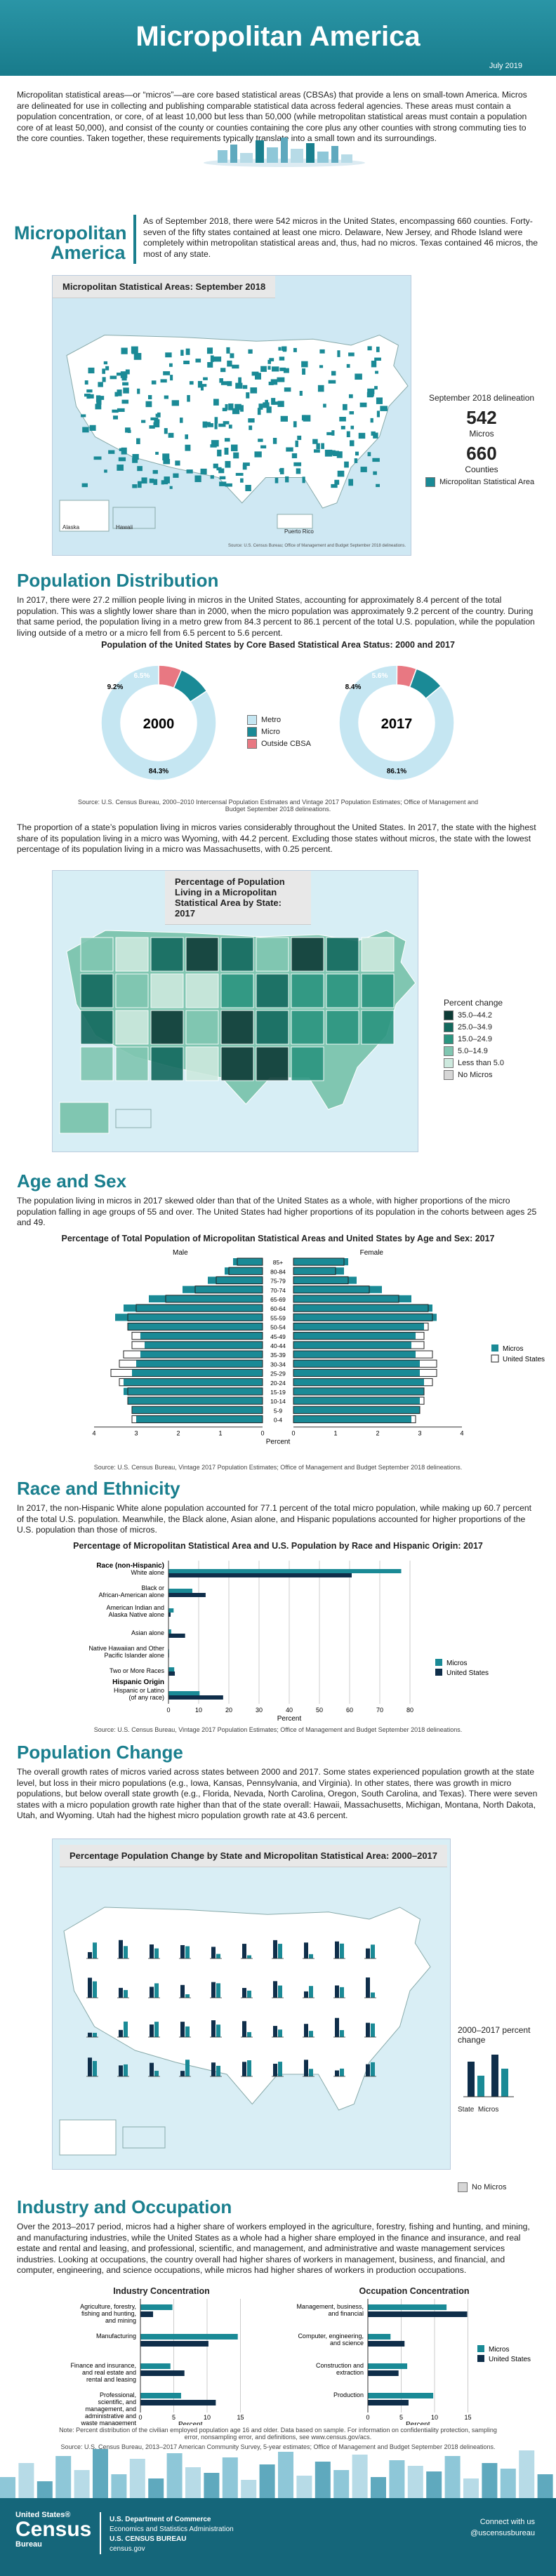 The height and width of the screenshot is (2576, 556). What do you see at coordinates (180, 1253) in the screenshot?
I see `male-label: Male` at bounding box center [180, 1253].